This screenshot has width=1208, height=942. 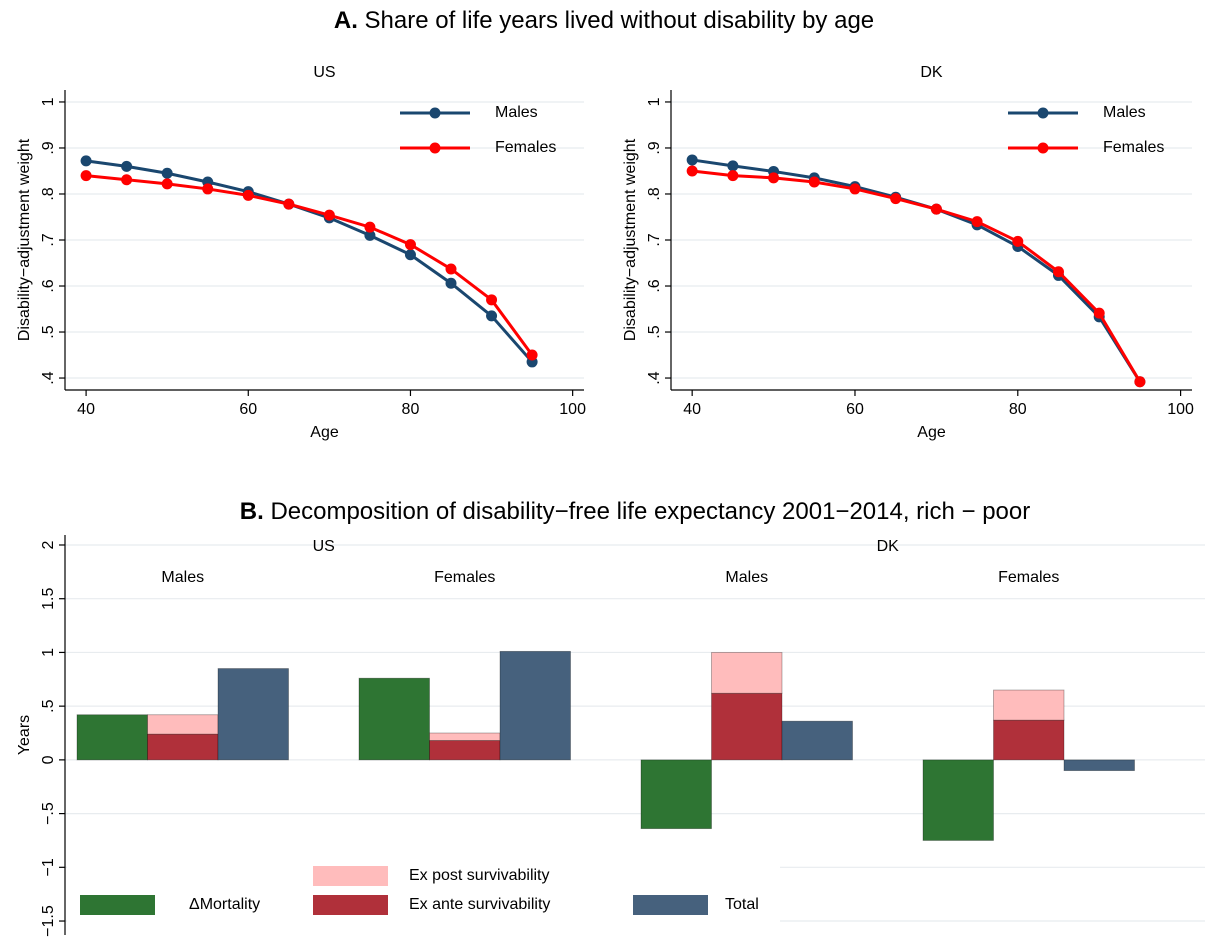 I want to click on chart-title: US, so click(x=324, y=72).